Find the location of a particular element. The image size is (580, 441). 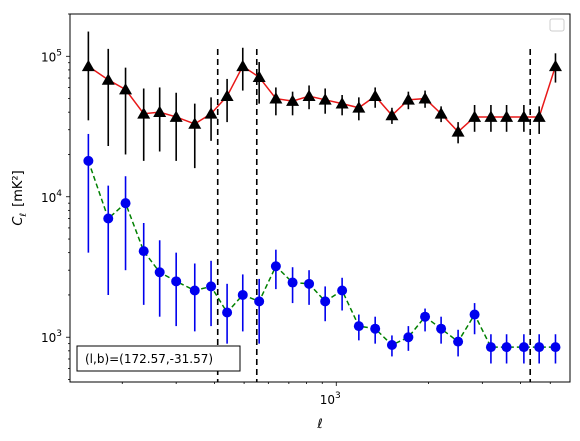

x-axis-label: ℓ is located at coordinates (319, 424).